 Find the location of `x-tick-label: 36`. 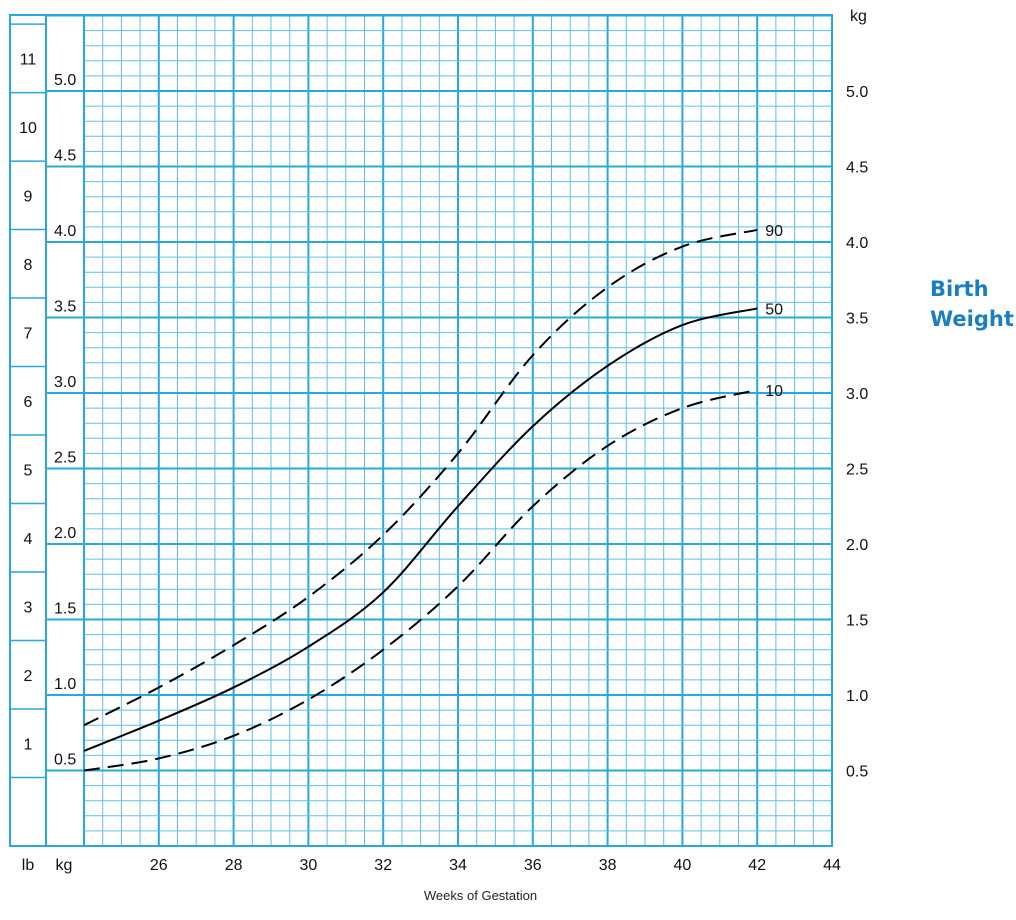

x-tick-label: 36 is located at coordinates (533, 865).